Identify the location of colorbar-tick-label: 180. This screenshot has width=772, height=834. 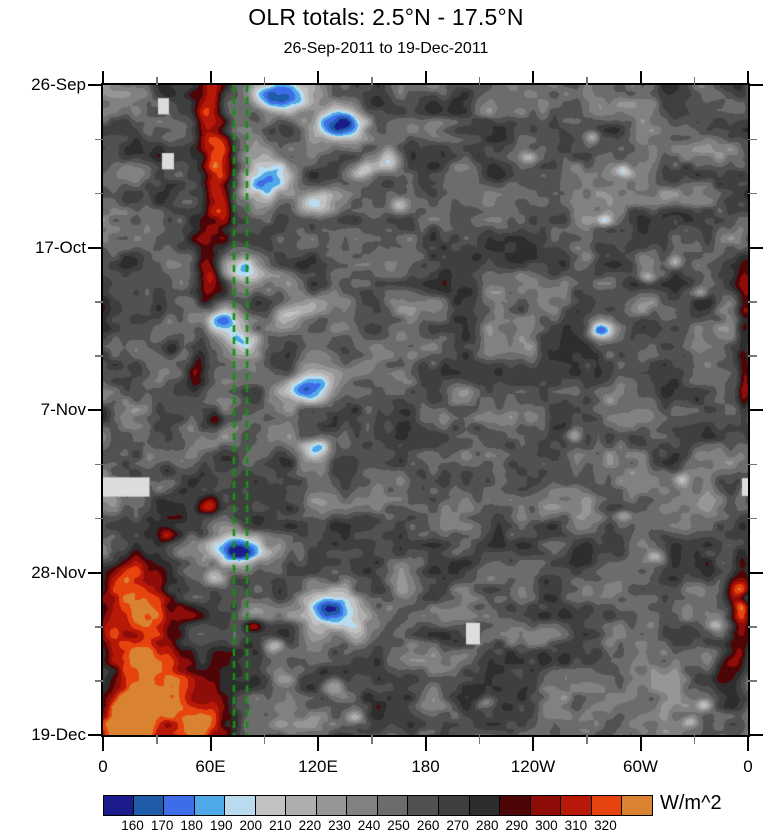
(191, 825).